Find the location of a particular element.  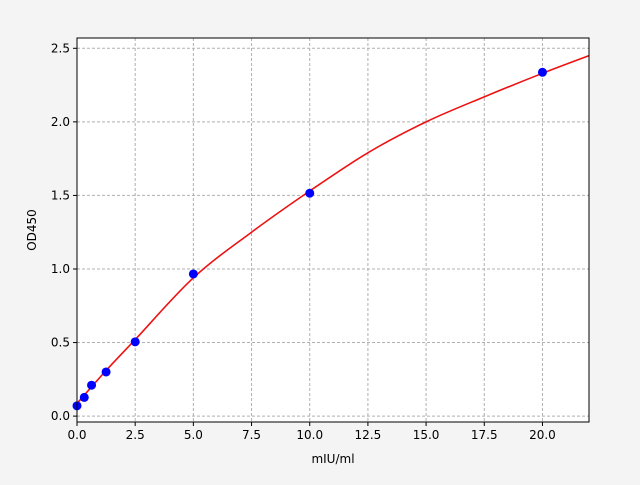

y-axis-label: OD450 is located at coordinates (32, 230).